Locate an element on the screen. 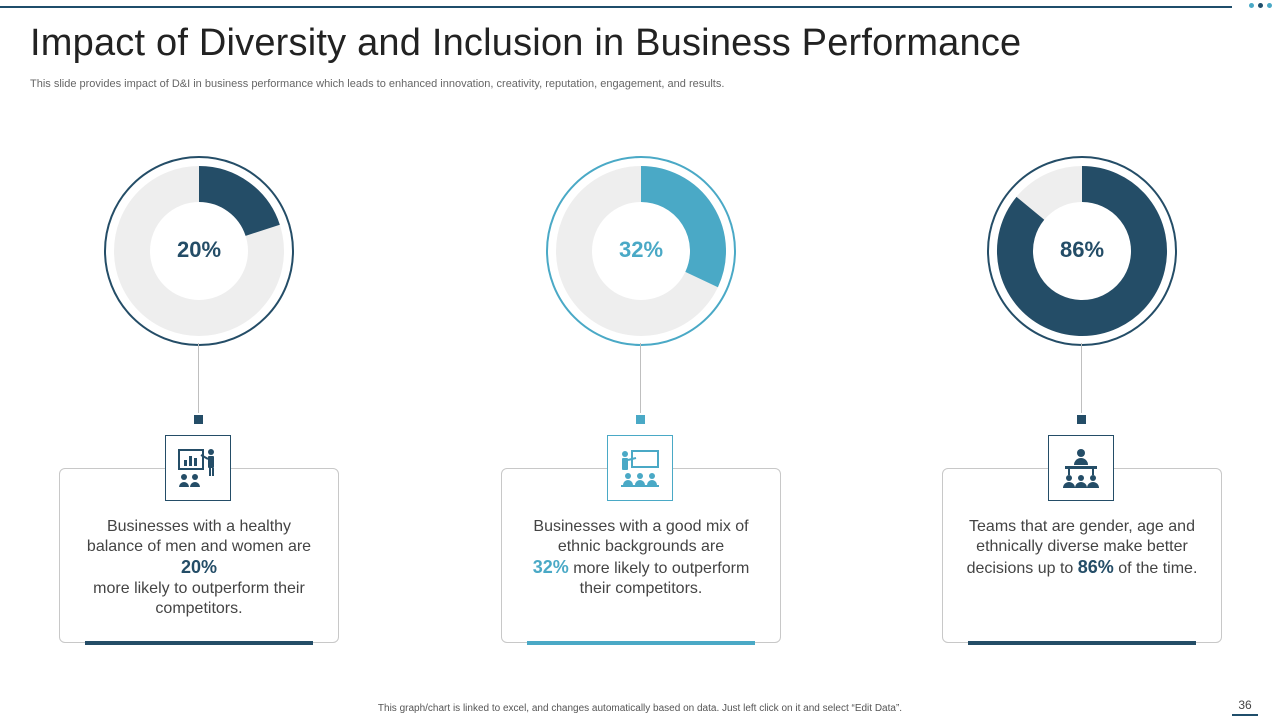 Image resolution: width=1280 pixels, height=720 pixels. donut-percent-label: 86% is located at coordinates (1082, 249).